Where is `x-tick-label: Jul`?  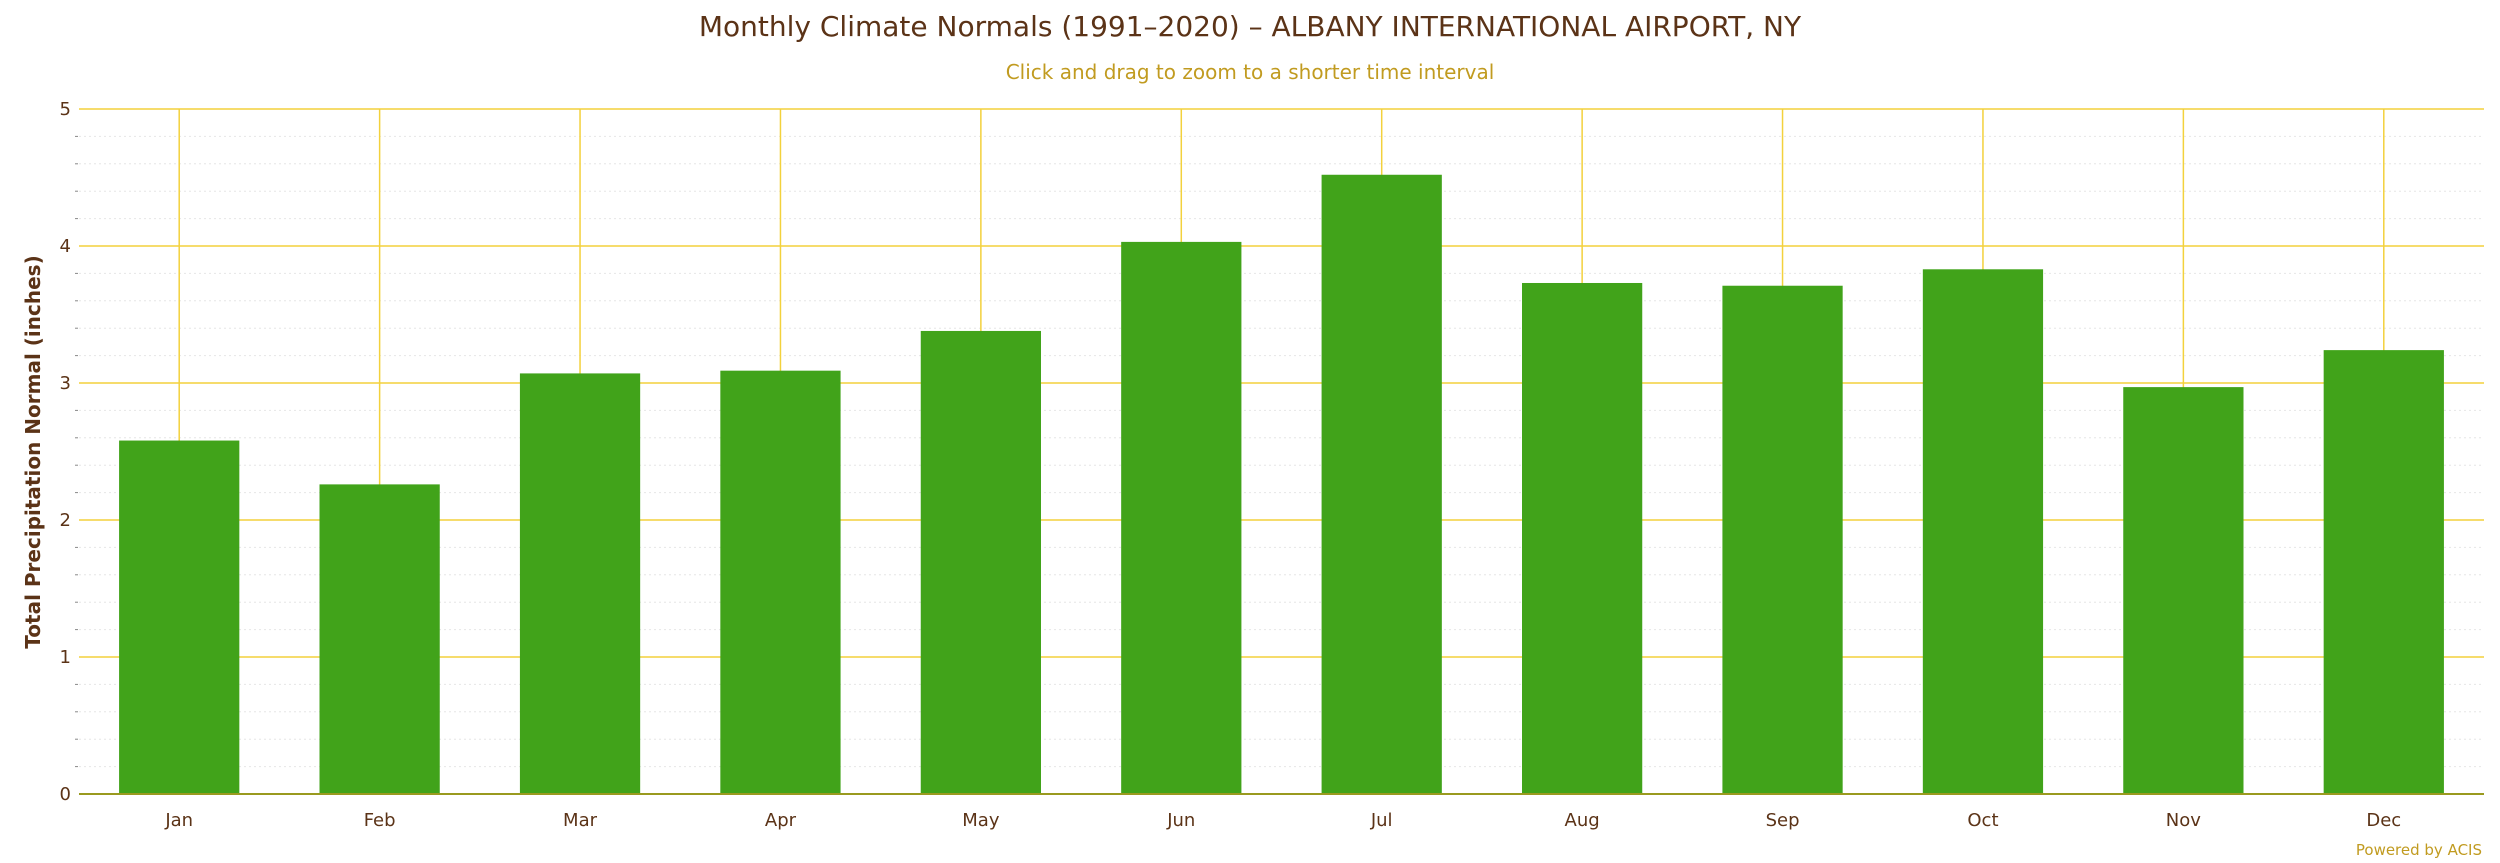 x-tick-label: Jul is located at coordinates (1381, 820).